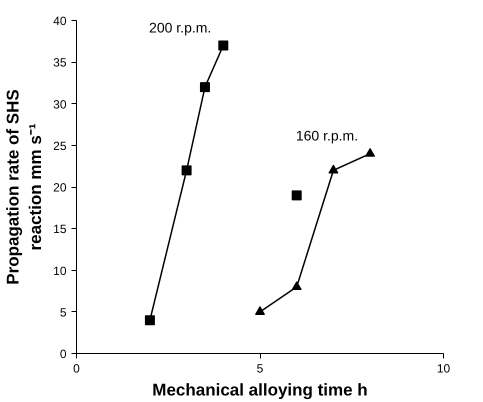 The width and height of the screenshot is (483, 402). I want to click on y-tick-label: 10, so click(60, 271).